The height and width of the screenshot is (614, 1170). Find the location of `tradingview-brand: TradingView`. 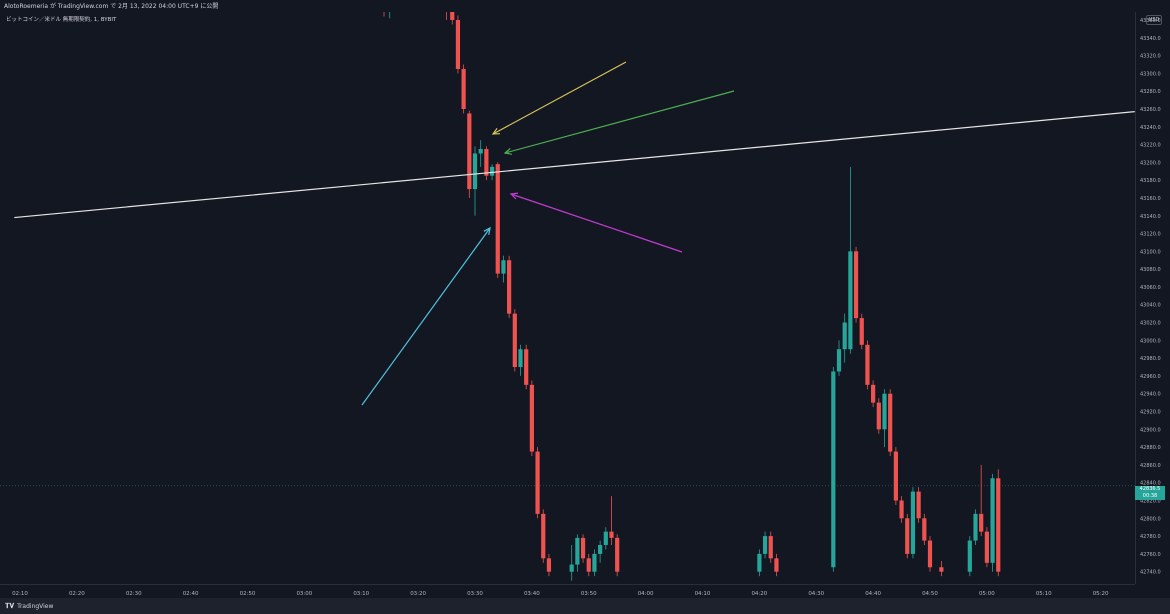

tradingview-brand: TradingView is located at coordinates (35, 606).